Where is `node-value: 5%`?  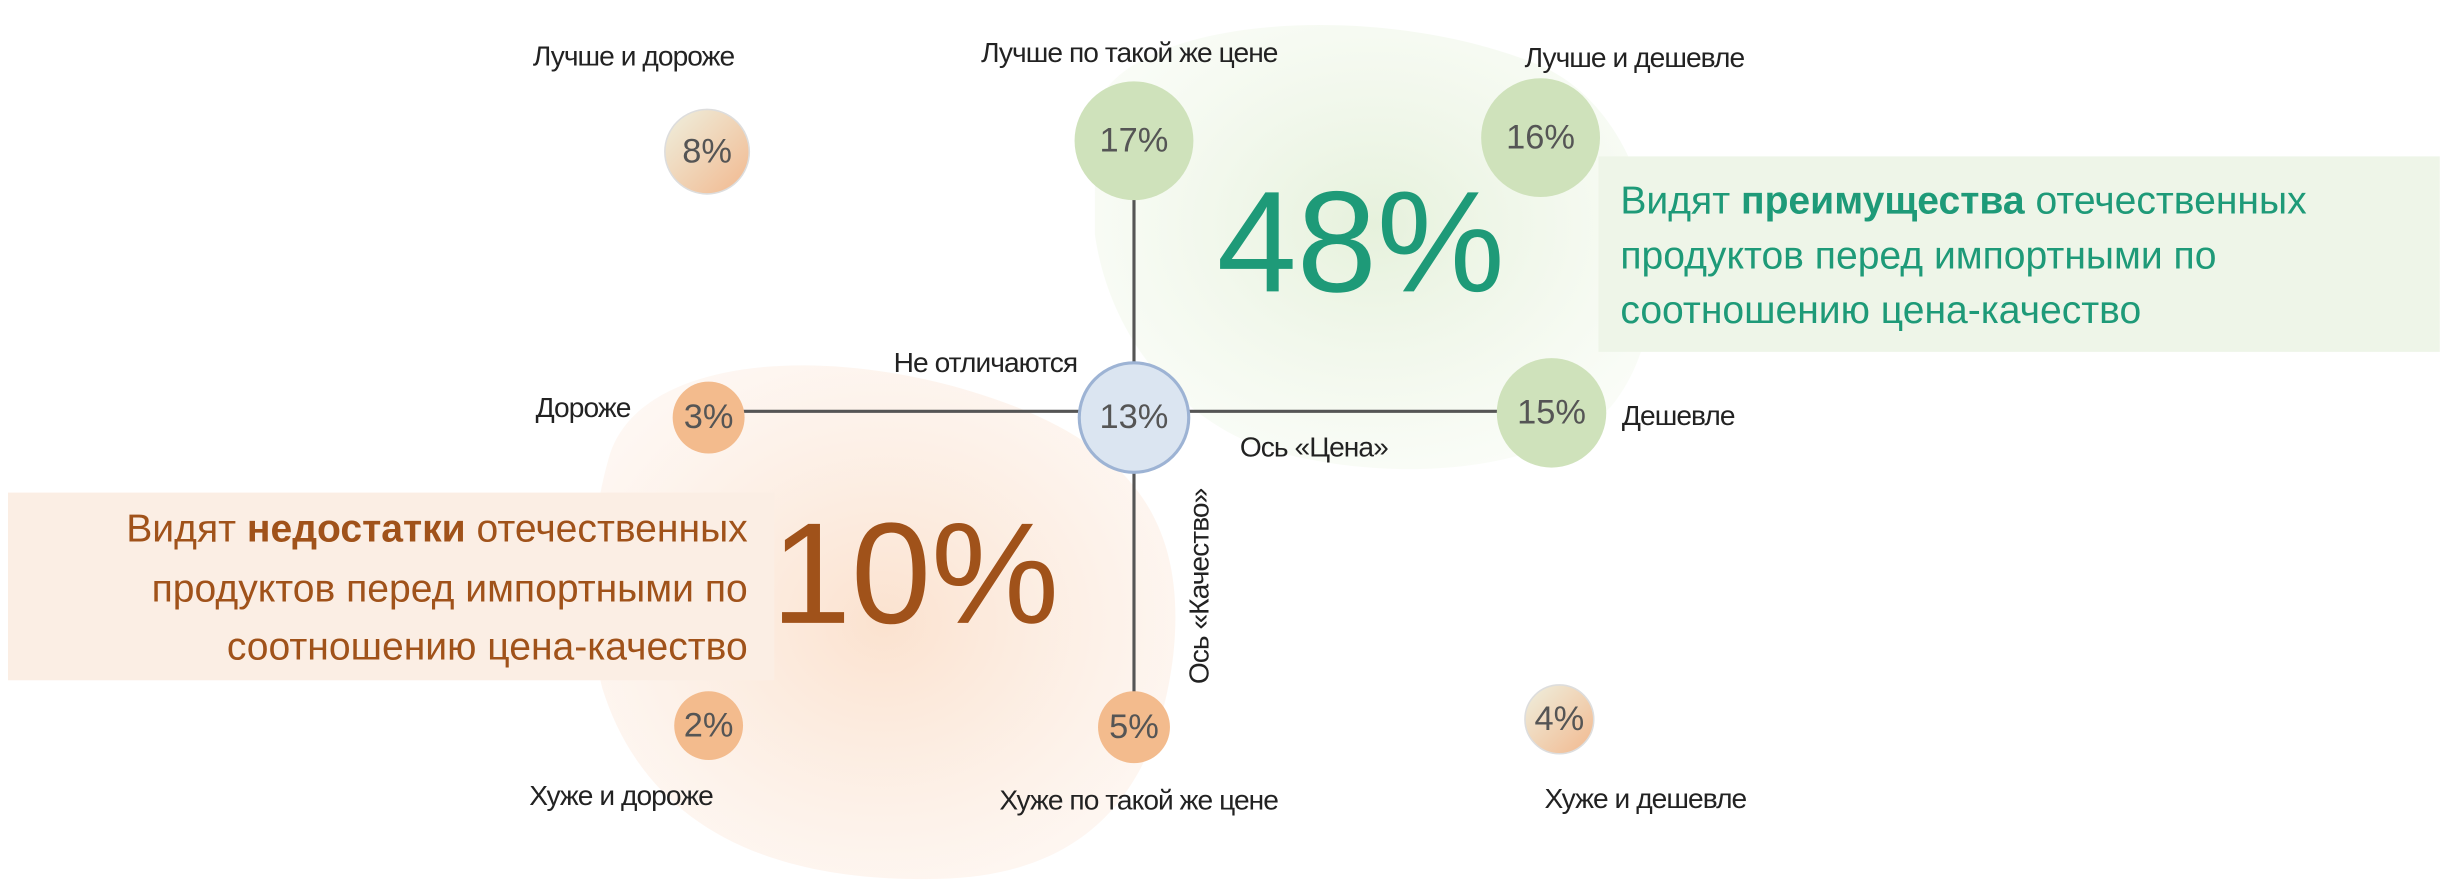
node-value: 5% is located at coordinates (1134, 727).